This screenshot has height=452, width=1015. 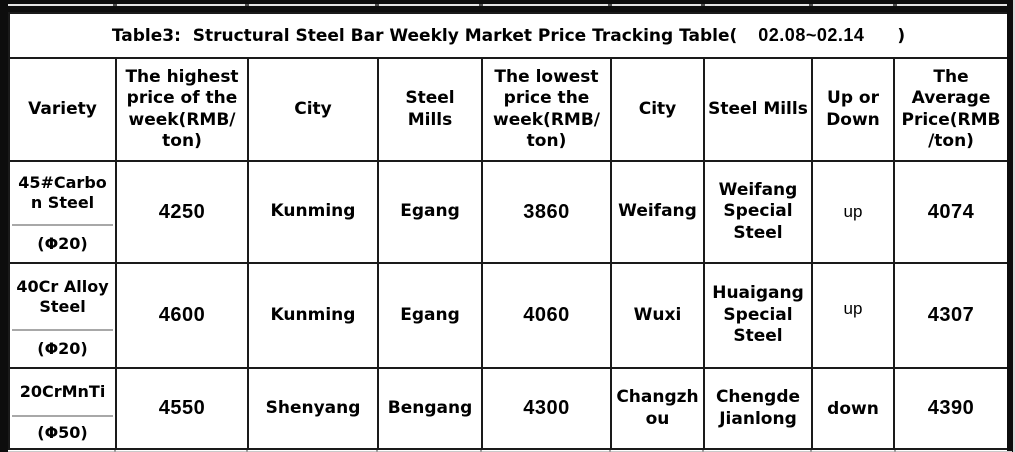 I want to click on variety-spec: (Φ50), so click(x=62, y=431).